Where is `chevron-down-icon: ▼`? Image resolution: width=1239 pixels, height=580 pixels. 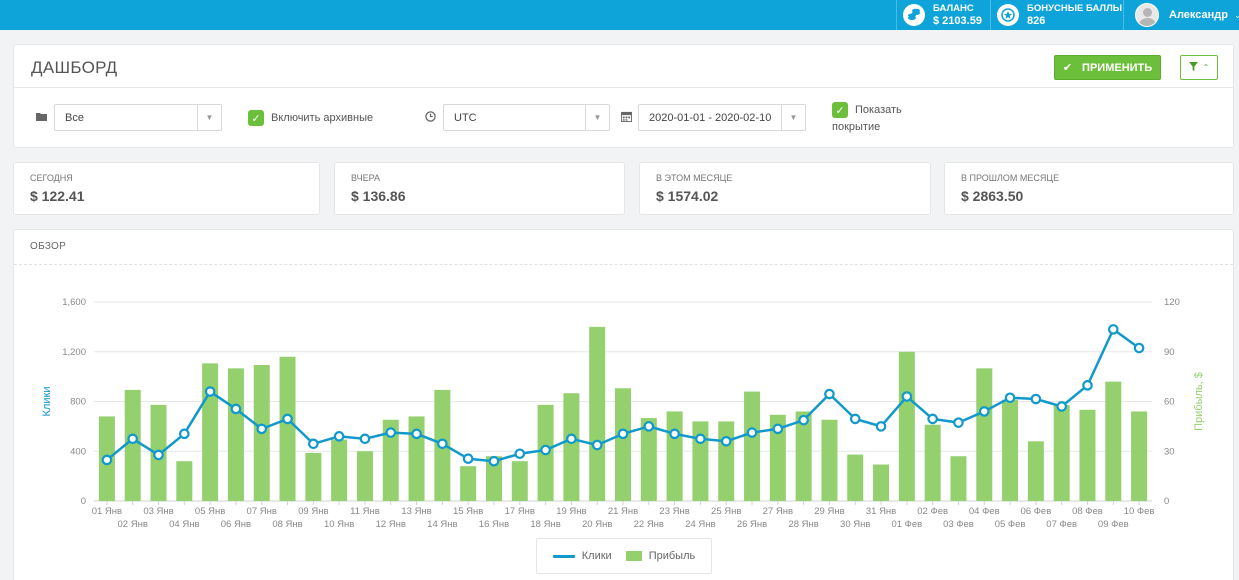
chevron-down-icon: ▼ is located at coordinates (597, 117).